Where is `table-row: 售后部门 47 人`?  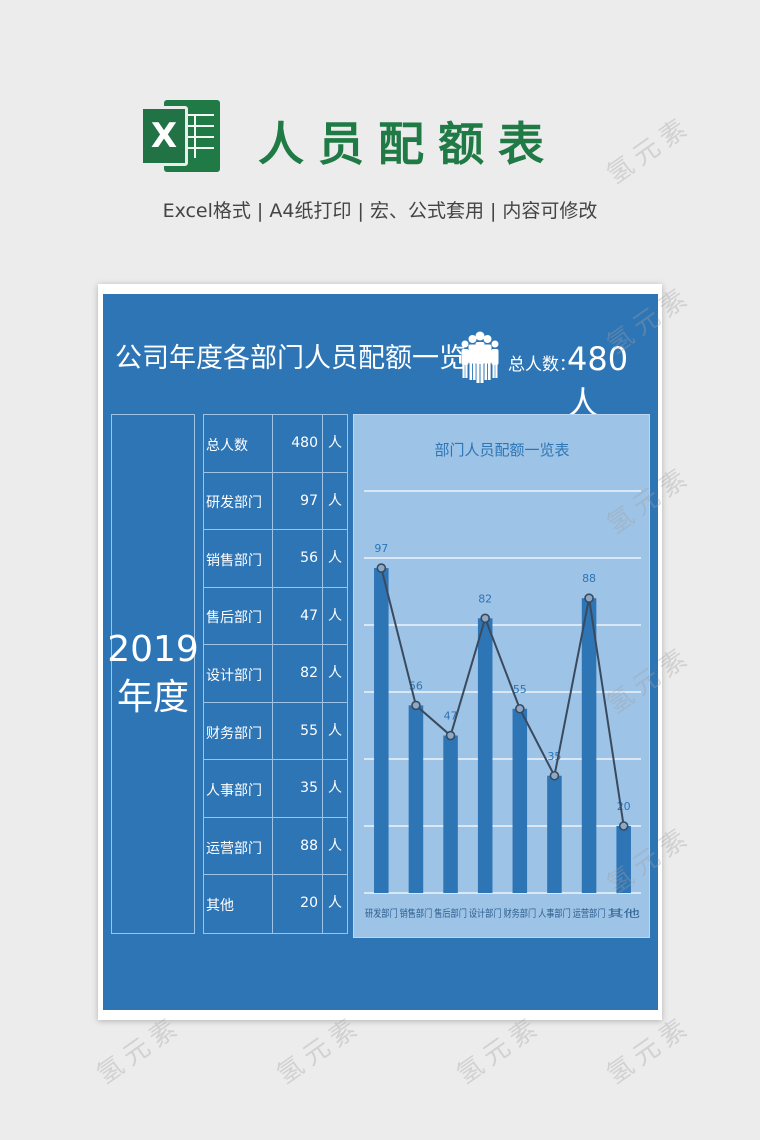
table-row: 售后部门 47 人 is located at coordinates (275, 616).